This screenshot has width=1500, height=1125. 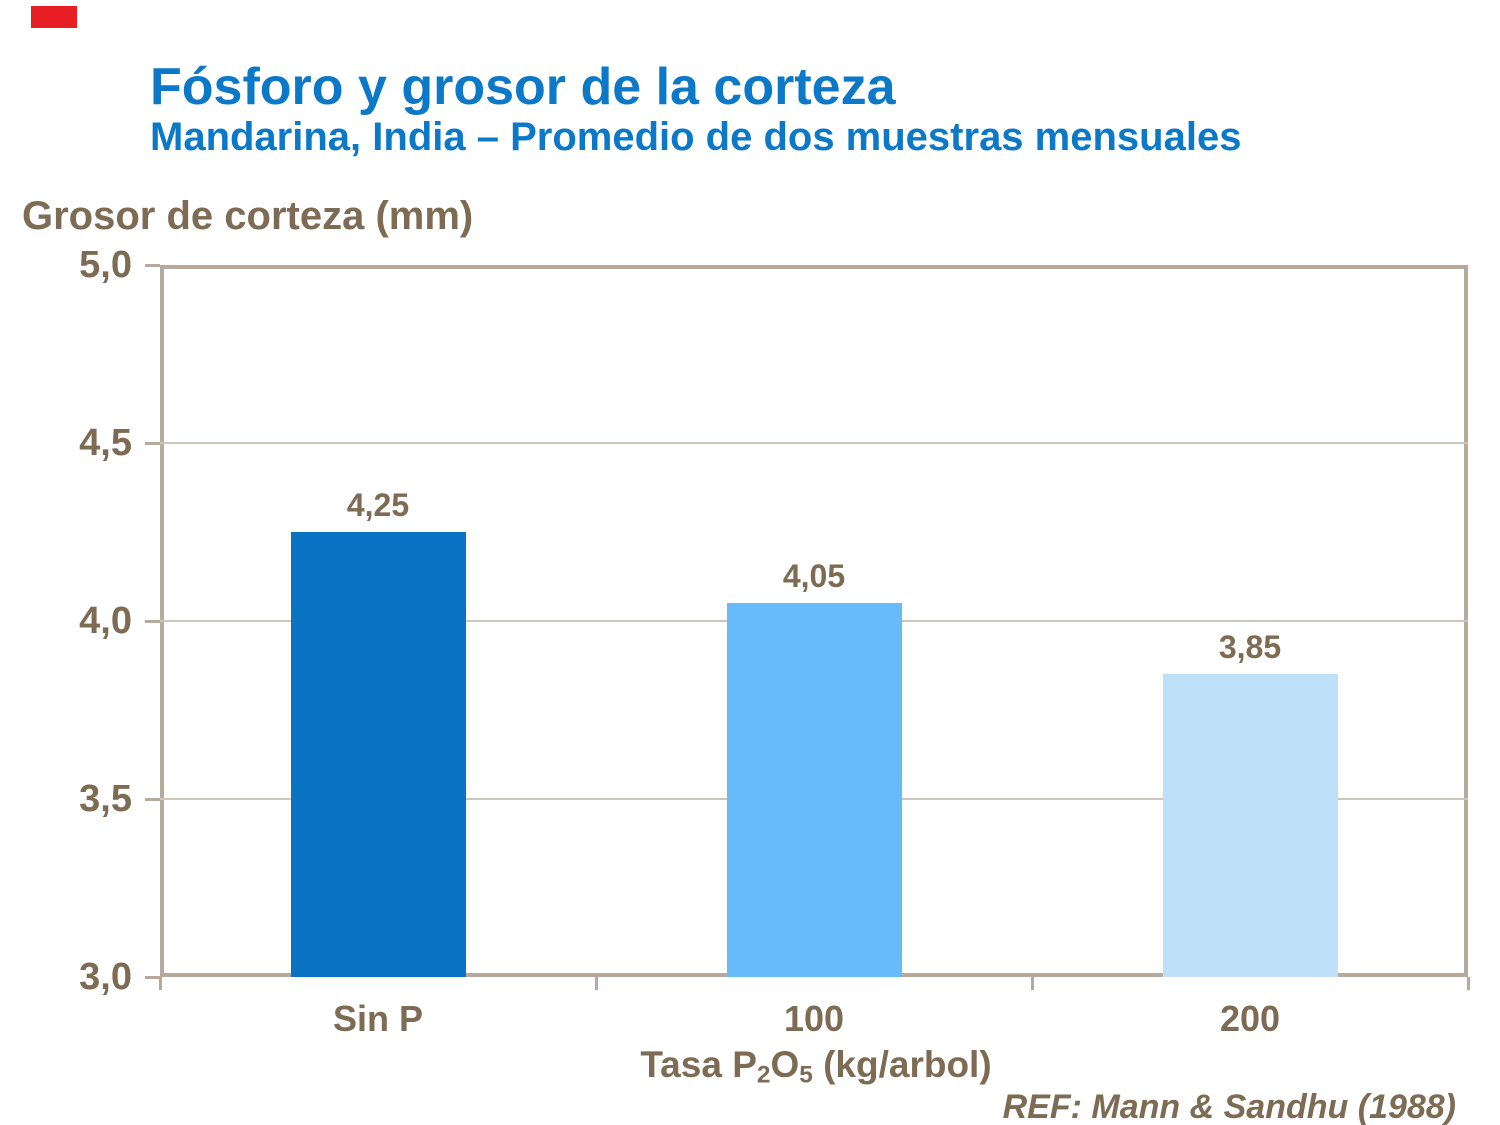 What do you see at coordinates (105, 977) in the screenshot?
I see `y-tick-label: 3,0` at bounding box center [105, 977].